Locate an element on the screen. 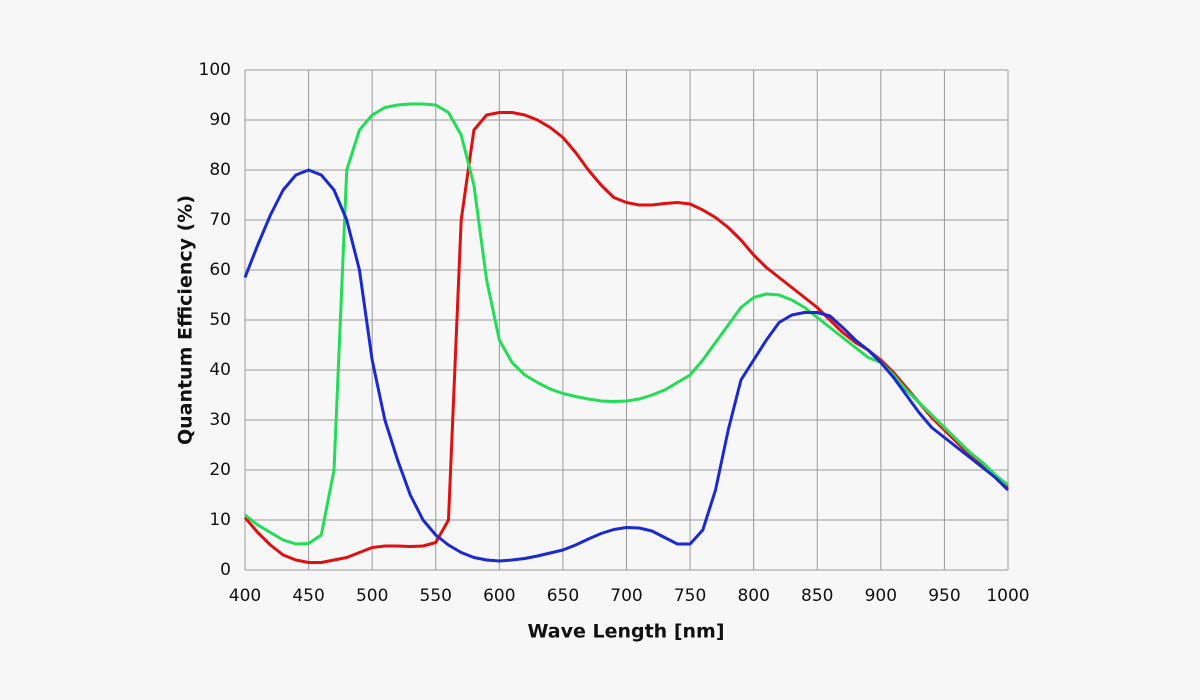 Image resolution: width=1200 pixels, height=700 pixels. x-tick-label: 750 is located at coordinates (690, 596).